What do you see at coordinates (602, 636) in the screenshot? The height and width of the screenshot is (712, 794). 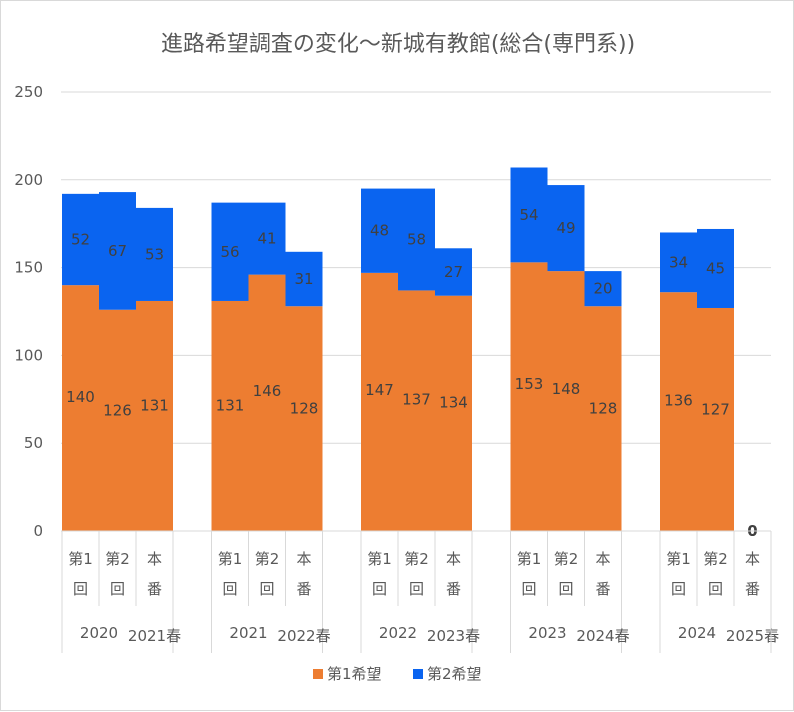 I see `group-exam-label: 2024春` at bounding box center [602, 636].